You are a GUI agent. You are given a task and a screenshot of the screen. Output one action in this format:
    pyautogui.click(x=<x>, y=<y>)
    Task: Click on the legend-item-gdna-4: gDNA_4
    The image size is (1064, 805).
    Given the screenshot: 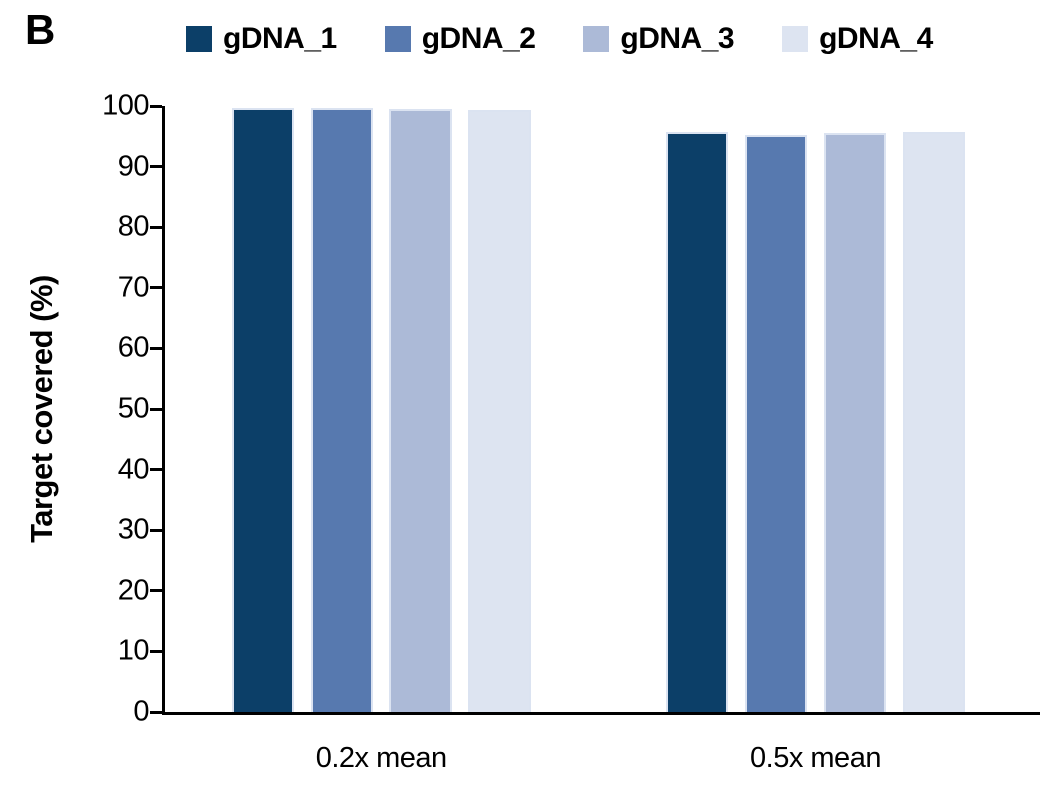 What is the action you would take?
    pyautogui.click(x=857, y=39)
    